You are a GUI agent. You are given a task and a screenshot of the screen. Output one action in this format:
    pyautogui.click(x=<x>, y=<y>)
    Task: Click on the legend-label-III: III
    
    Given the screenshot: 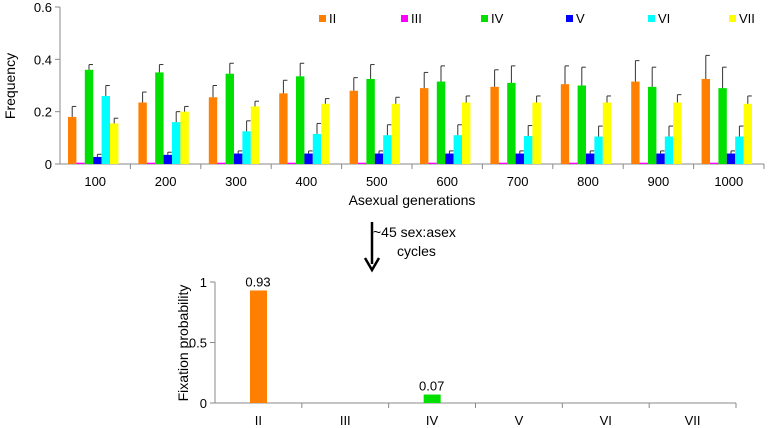 What is the action you would take?
    pyautogui.click(x=416, y=18)
    